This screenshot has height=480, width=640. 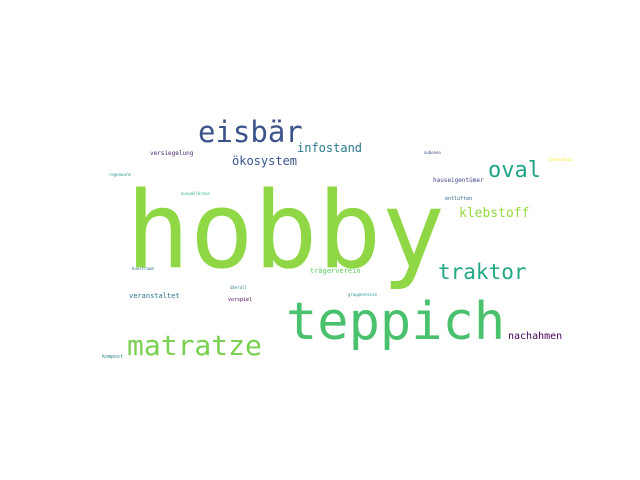 What do you see at coordinates (240, 300) in the screenshot?
I see `word-vorspiel: vorspiel` at bounding box center [240, 300].